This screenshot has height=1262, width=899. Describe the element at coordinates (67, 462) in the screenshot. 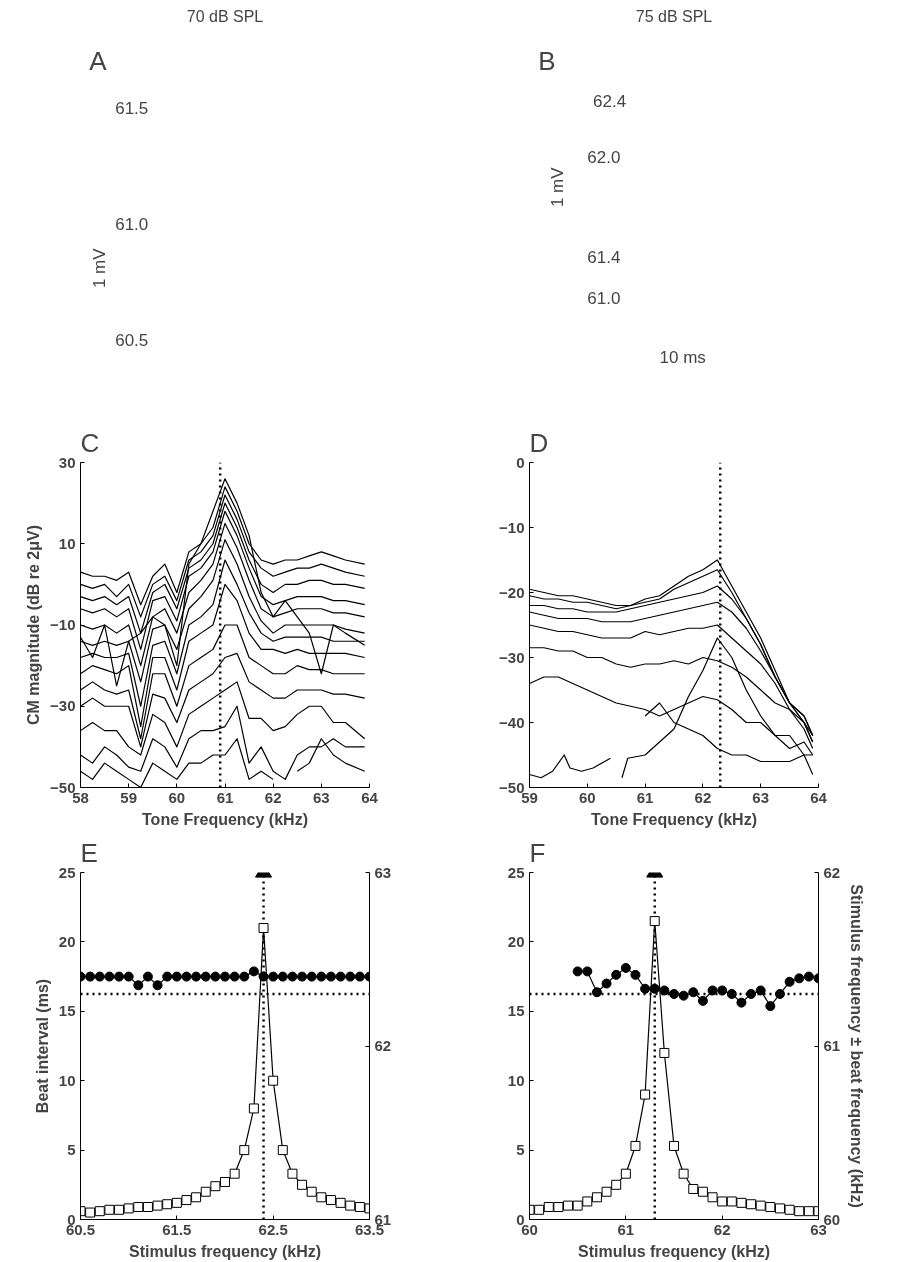

I see `y-tick-label: 30` at that location.